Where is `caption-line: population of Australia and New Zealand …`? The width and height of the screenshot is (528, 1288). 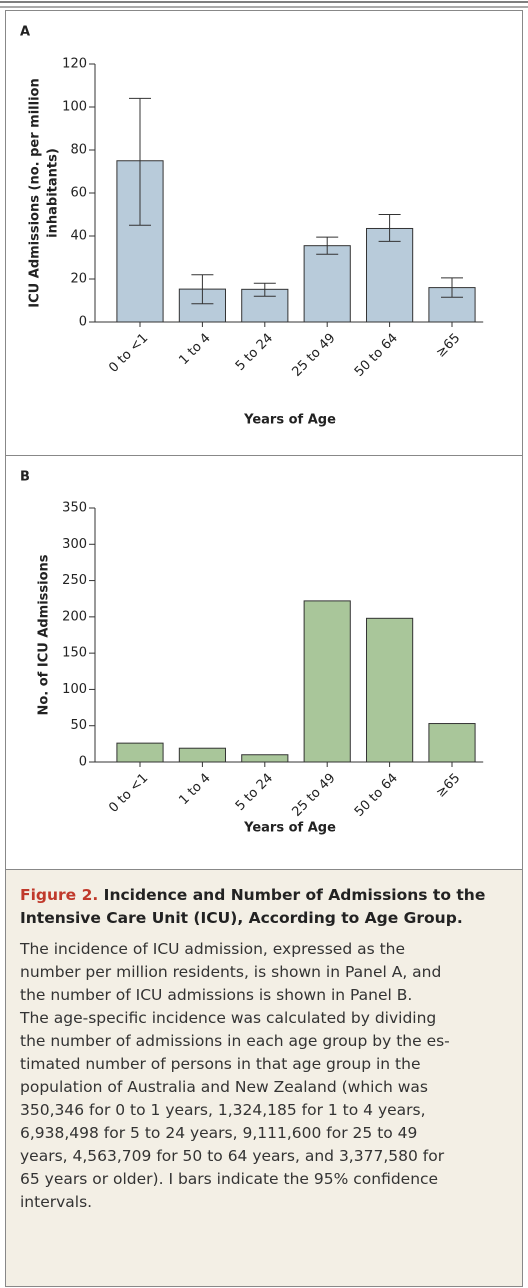
caption-line: population of Australia and New Zealand … is located at coordinates (224, 1087).